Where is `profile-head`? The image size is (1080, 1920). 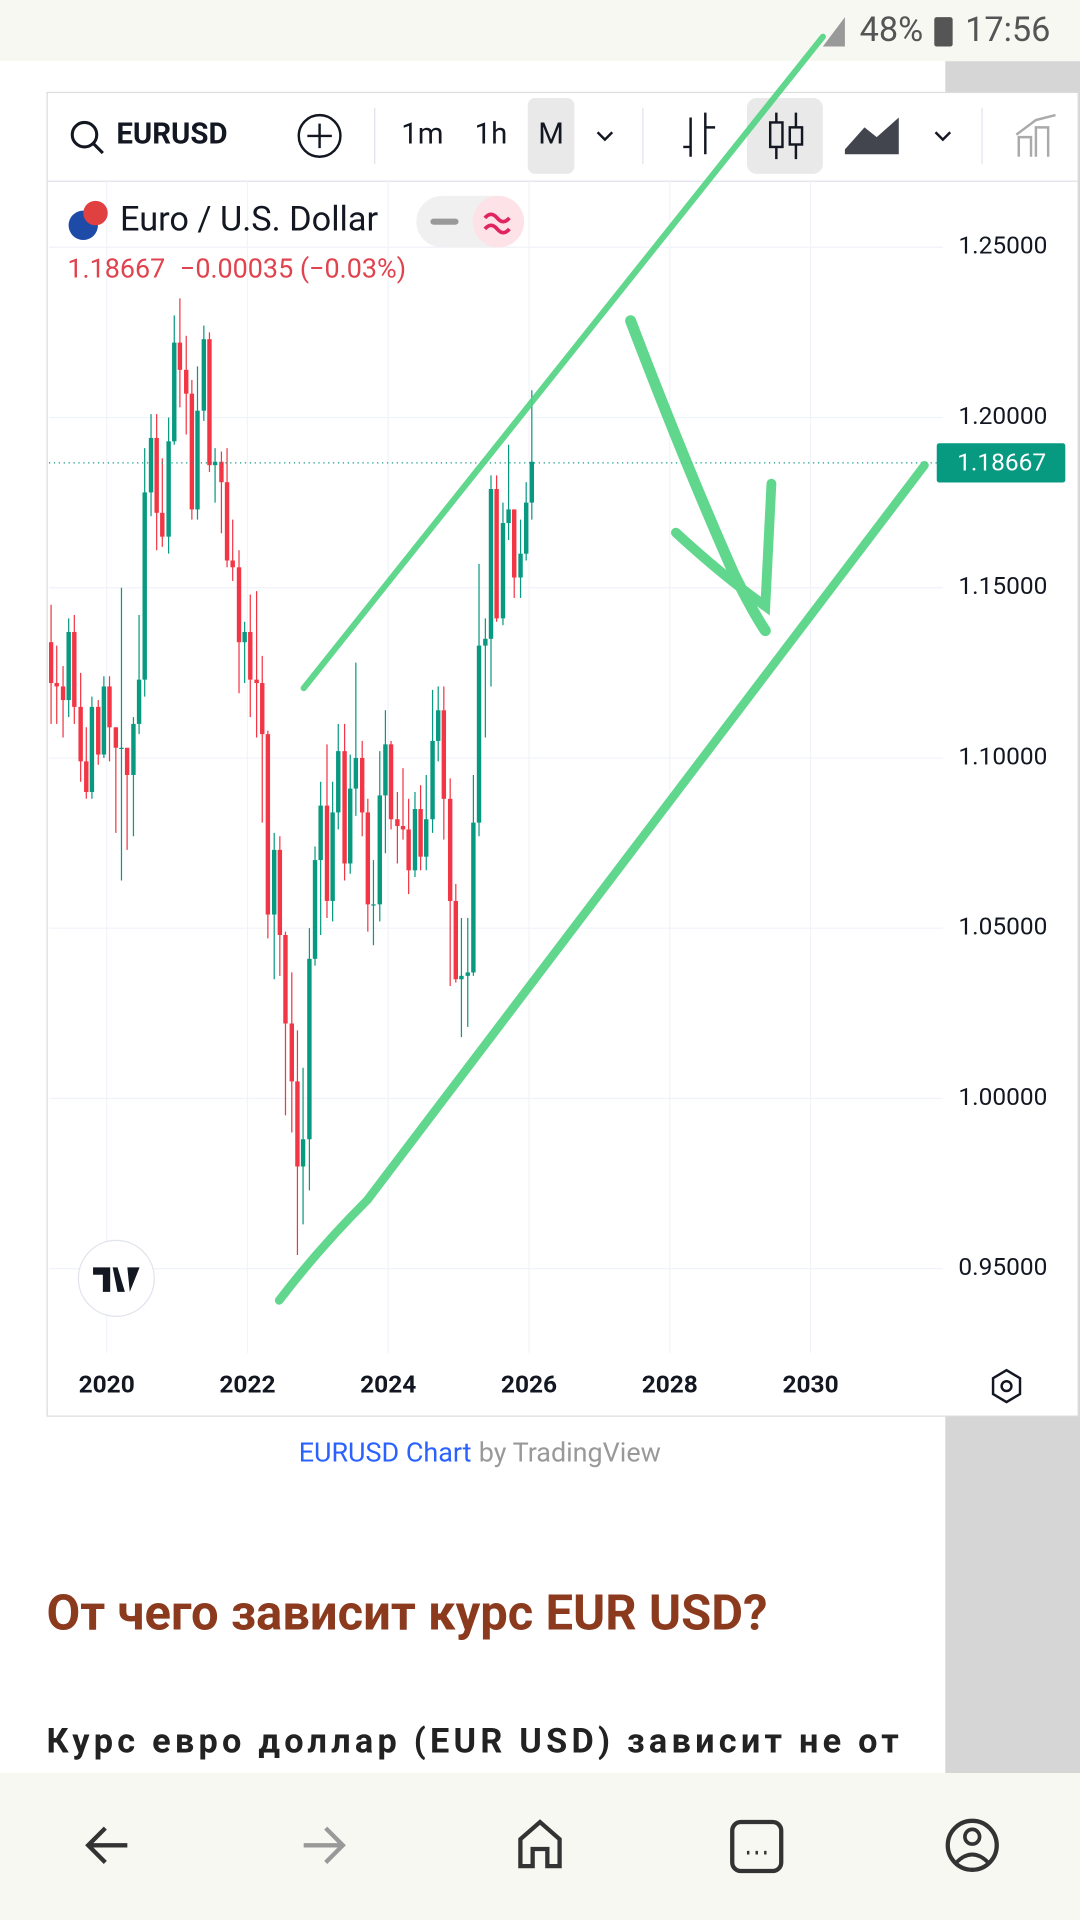
profile-head is located at coordinates (972, 1836).